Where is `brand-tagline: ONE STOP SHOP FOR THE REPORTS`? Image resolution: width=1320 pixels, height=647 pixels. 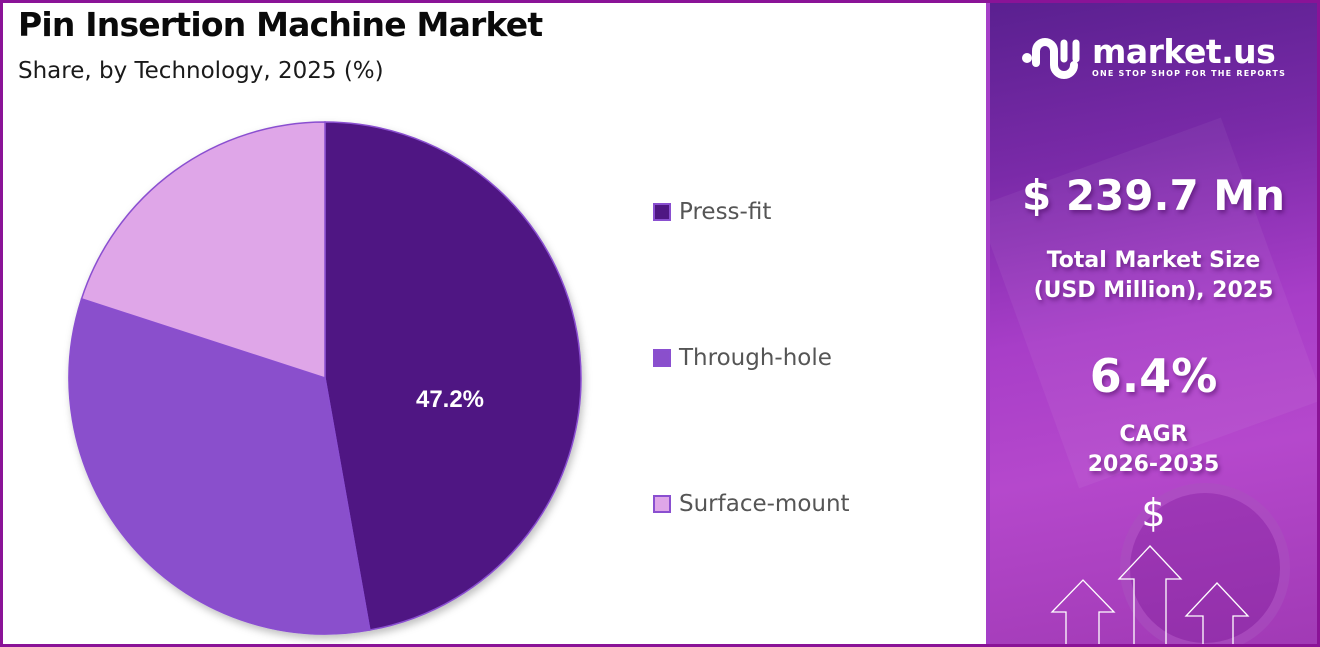
brand-tagline: ONE STOP SHOP FOR THE REPORTS is located at coordinates (1189, 73).